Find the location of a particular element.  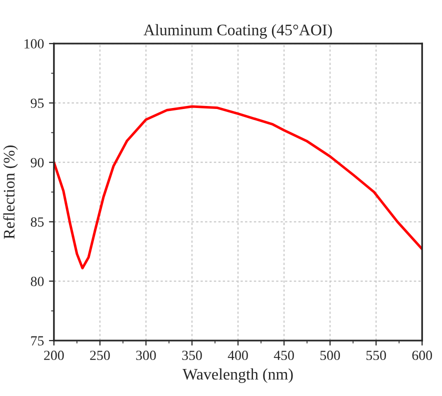

x-tick-label: 350 is located at coordinates (192, 355).